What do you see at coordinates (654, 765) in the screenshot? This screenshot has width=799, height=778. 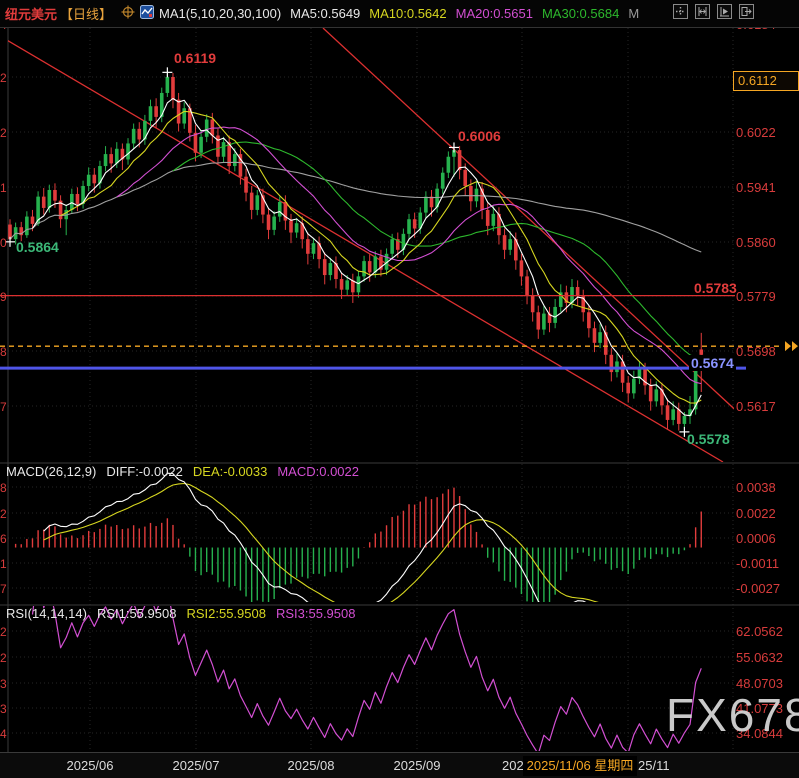 I see `x-axis-label: 25/11` at bounding box center [654, 765].